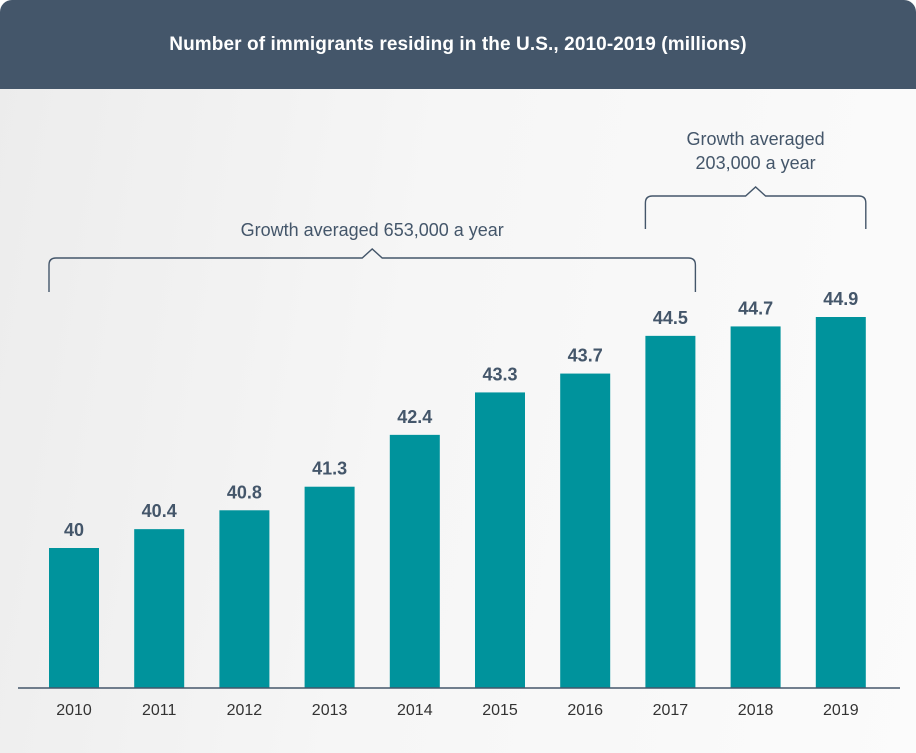 Image resolution: width=916 pixels, height=753 pixels. What do you see at coordinates (159, 710) in the screenshot?
I see `x-tick-2011: 2011` at bounding box center [159, 710].